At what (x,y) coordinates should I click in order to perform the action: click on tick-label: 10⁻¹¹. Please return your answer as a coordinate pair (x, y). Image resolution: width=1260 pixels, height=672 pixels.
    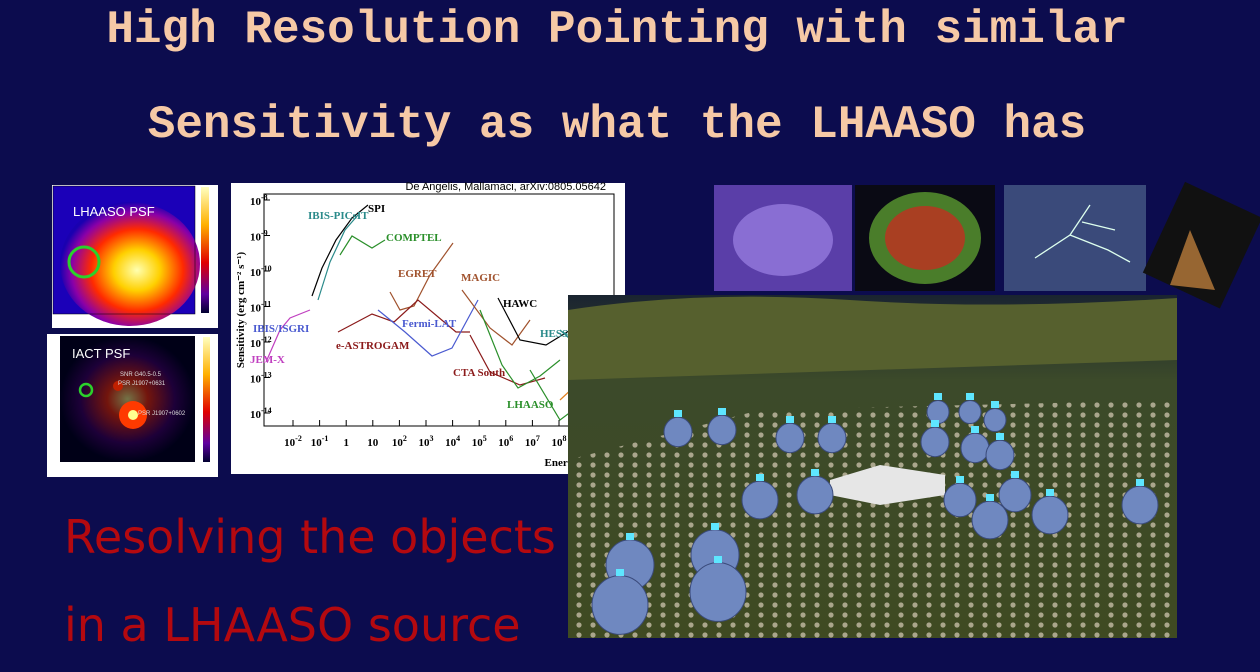
    Looking at the image, I should click on (260, 307).